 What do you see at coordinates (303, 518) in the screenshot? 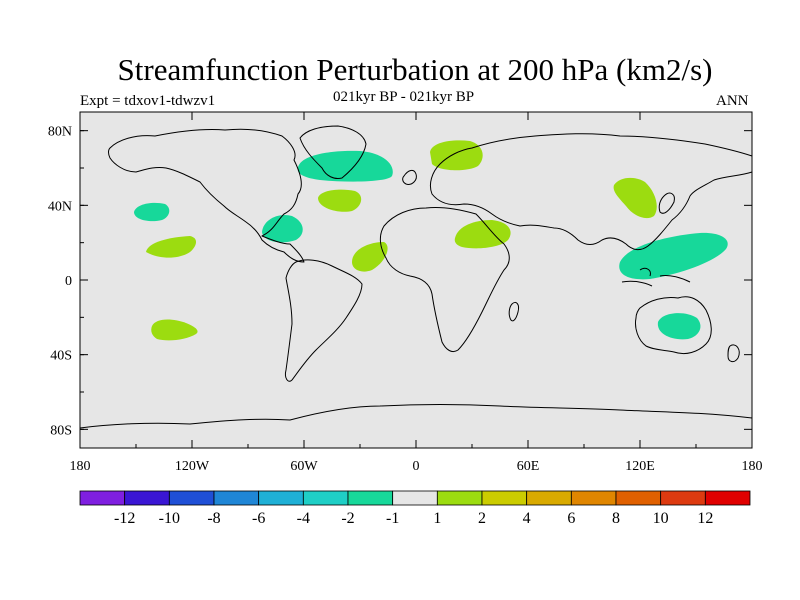
I see `colorbar-label: -4` at bounding box center [303, 518].